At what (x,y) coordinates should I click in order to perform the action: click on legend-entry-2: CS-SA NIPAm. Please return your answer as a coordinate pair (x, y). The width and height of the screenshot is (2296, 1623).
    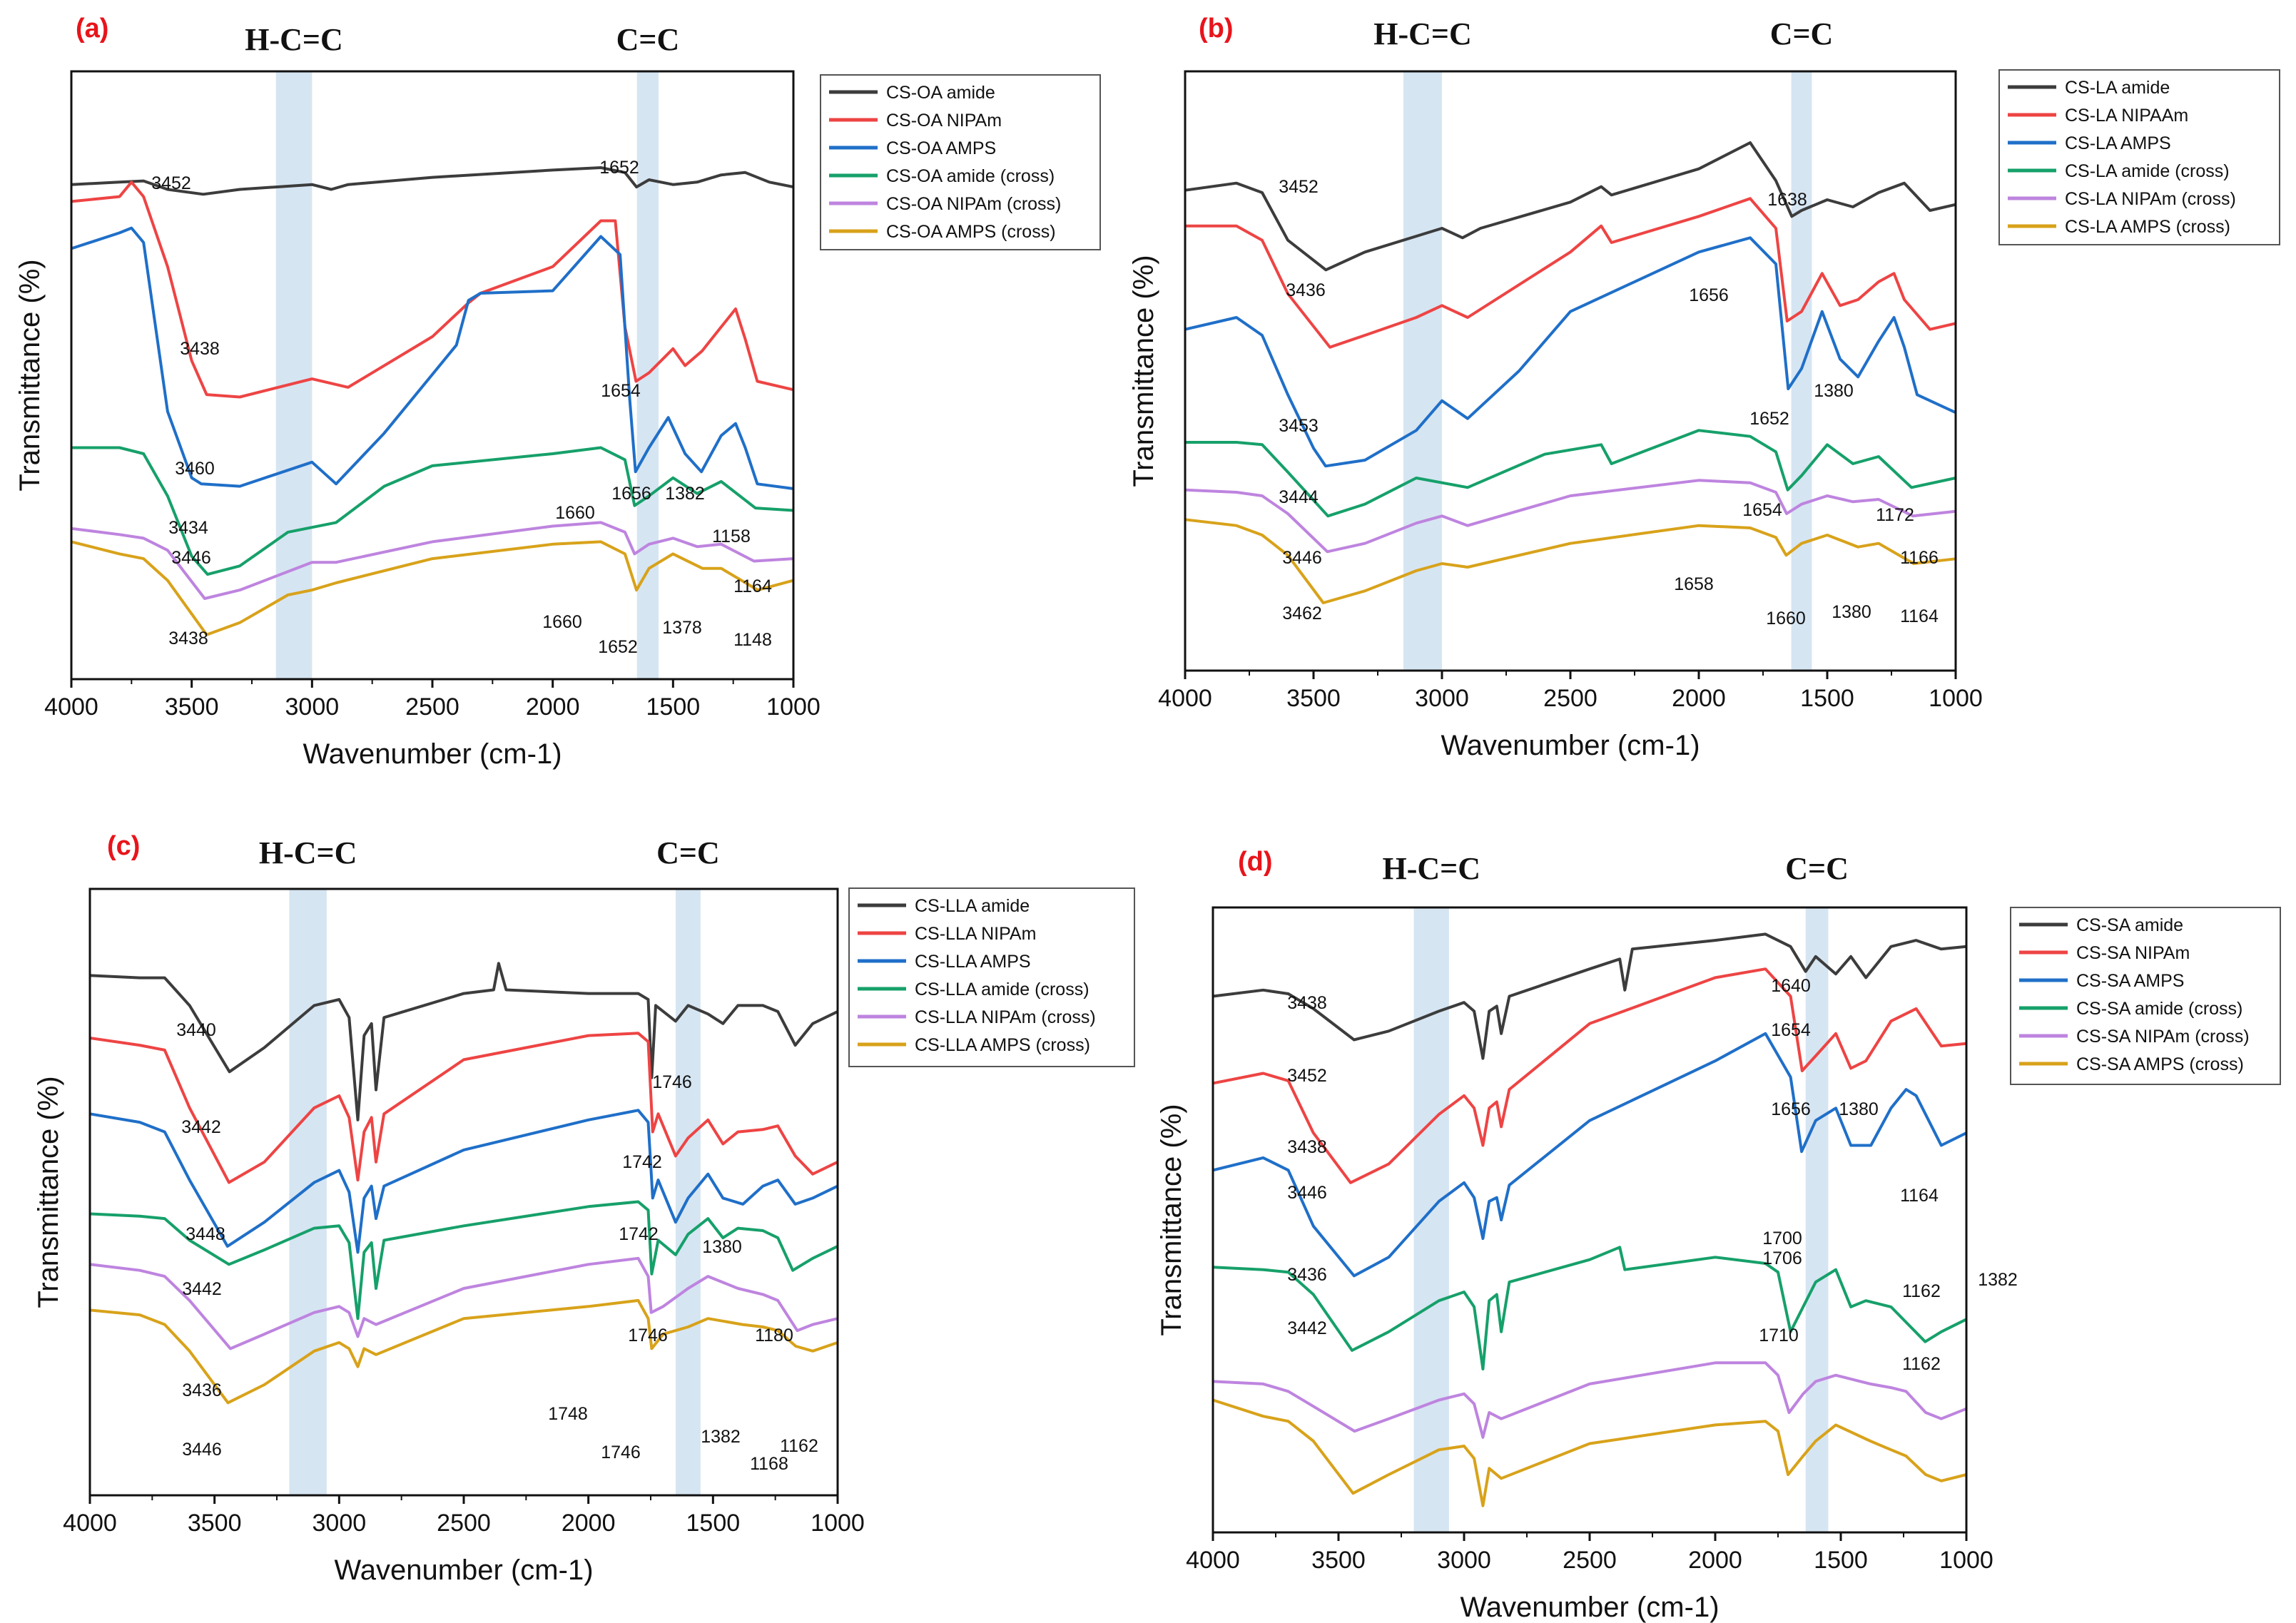
    Looking at the image, I should click on (2133, 953).